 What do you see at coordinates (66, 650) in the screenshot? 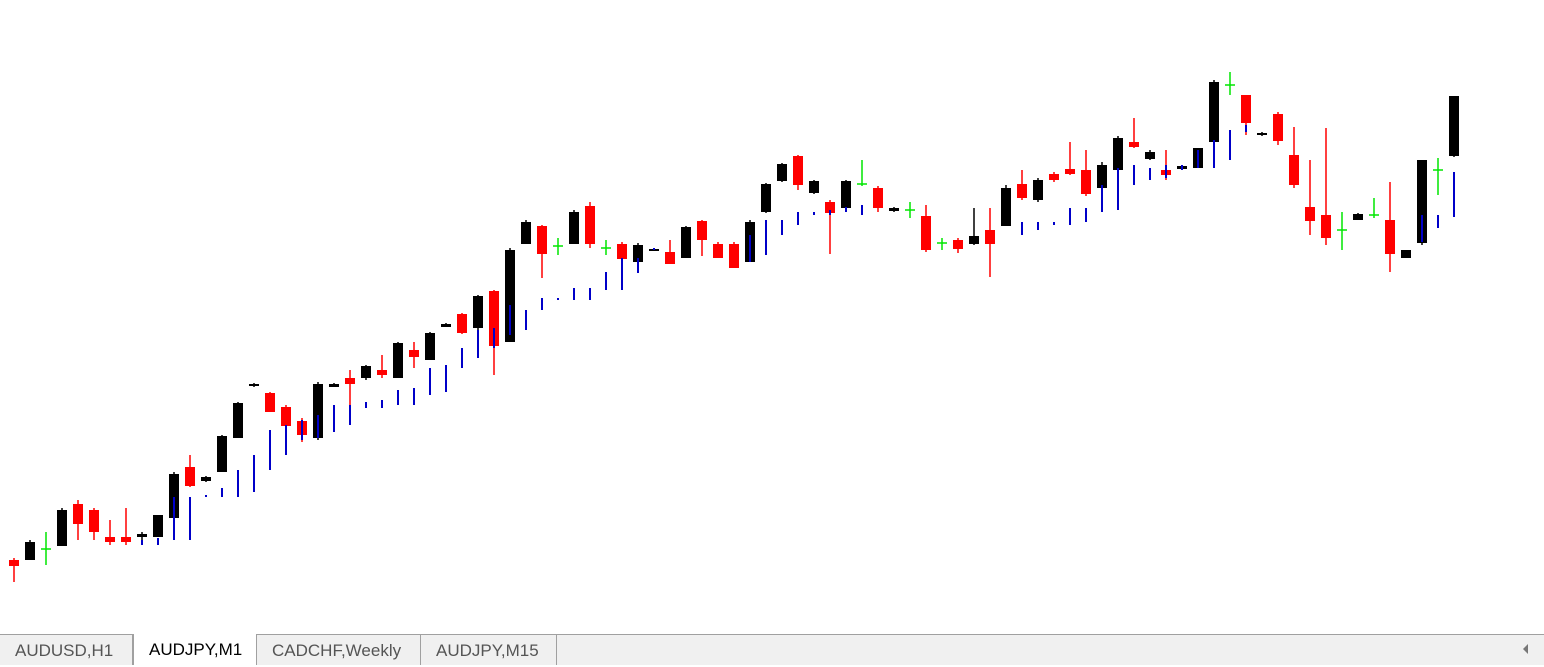
I see `tab: AUDUSD,H1` at bounding box center [66, 650].